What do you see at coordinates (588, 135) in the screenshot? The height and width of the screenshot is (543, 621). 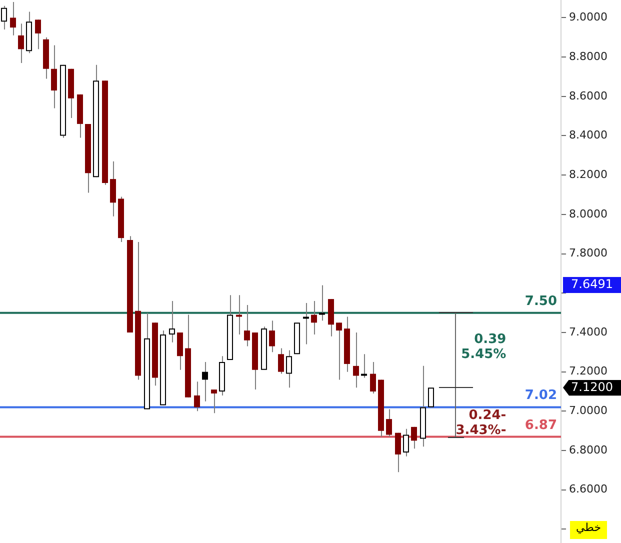 I see `y-tick-label: 8.4000` at bounding box center [588, 135].